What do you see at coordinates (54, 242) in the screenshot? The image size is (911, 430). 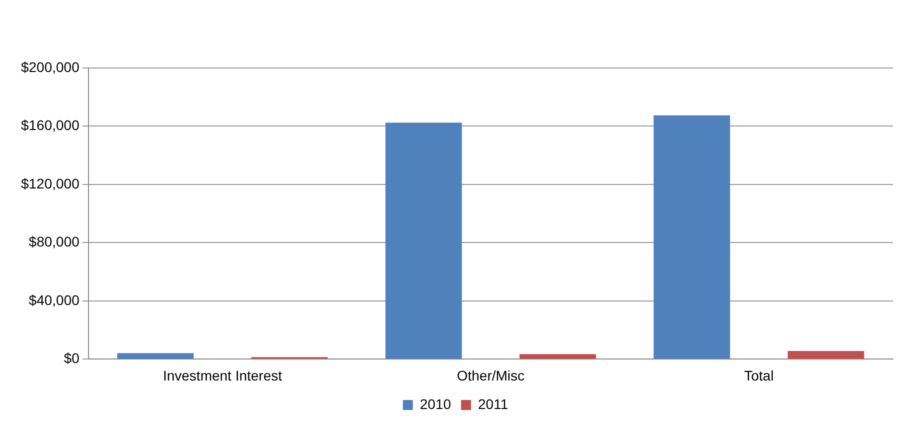 I see `y-tick-label: $80,000` at bounding box center [54, 242].